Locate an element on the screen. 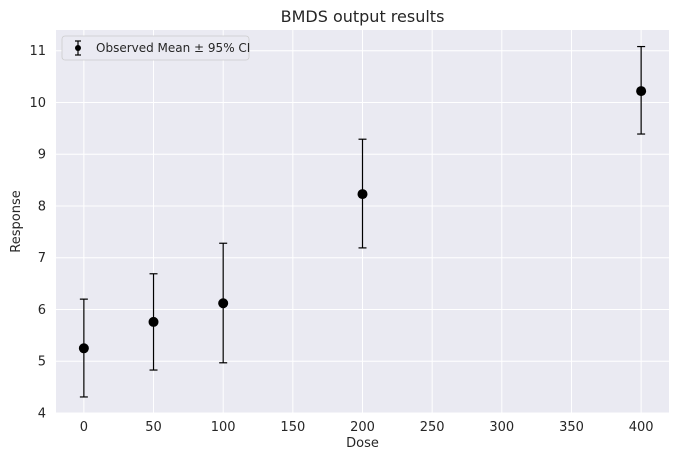 This screenshot has height=461, width=679. x-tick-label: 400 is located at coordinates (641, 427).